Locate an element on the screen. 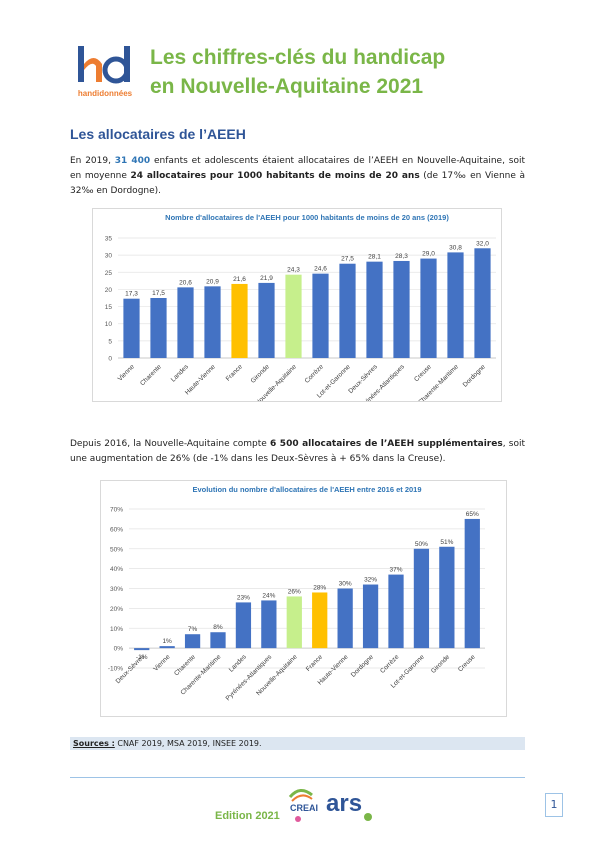  data-label: 27,5 is located at coordinates (347, 259).